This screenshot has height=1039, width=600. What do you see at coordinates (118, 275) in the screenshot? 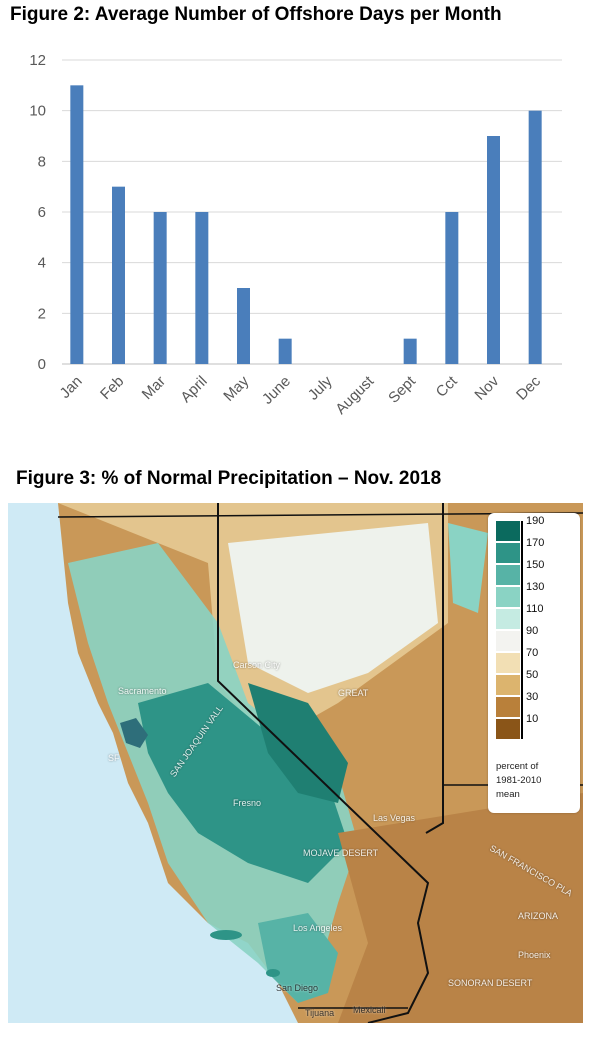
I see `bar-feb` at bounding box center [118, 275].